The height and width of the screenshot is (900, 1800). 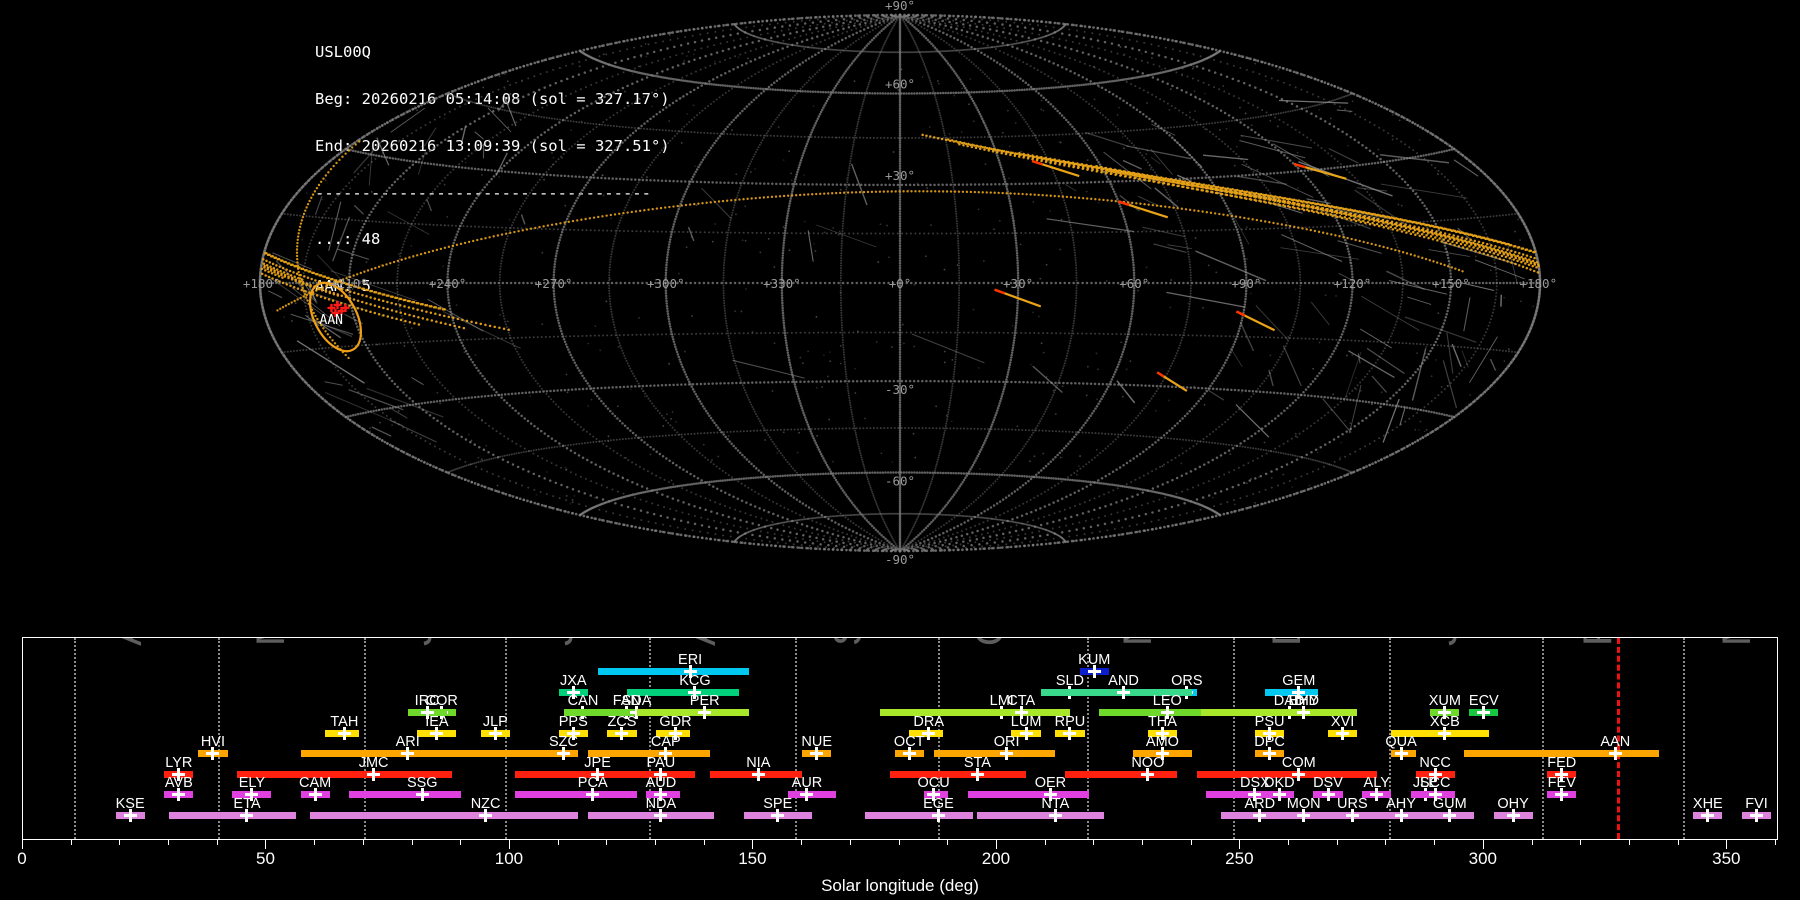 I want to click on radiant-marker: AAN, so click(x=336, y=316).